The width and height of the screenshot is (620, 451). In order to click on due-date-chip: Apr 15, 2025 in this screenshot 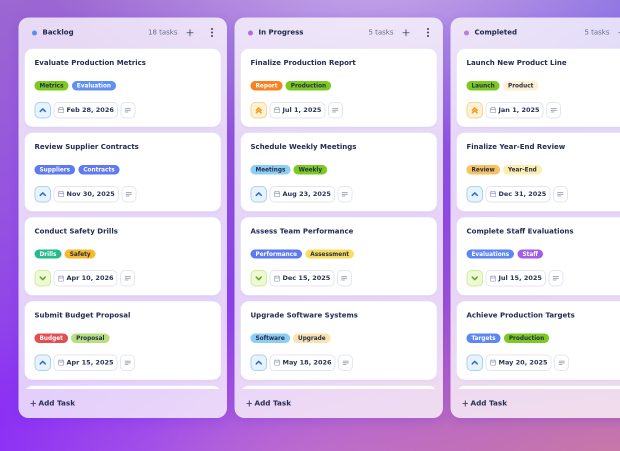, I will do `click(85, 362)`.